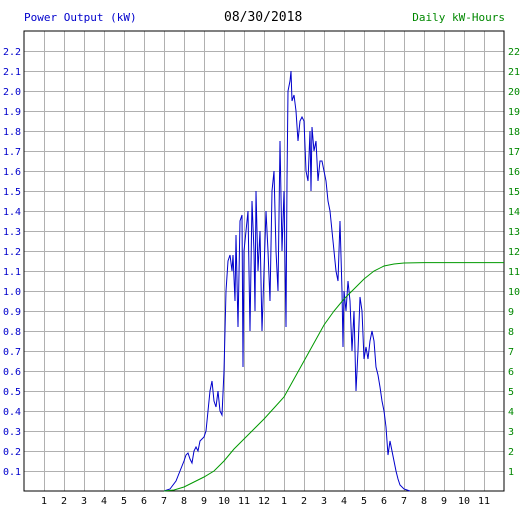 This screenshot has height=510, width=527. What do you see at coordinates (514, 232) in the screenshot?
I see `right-tick-label: 13` at bounding box center [514, 232].